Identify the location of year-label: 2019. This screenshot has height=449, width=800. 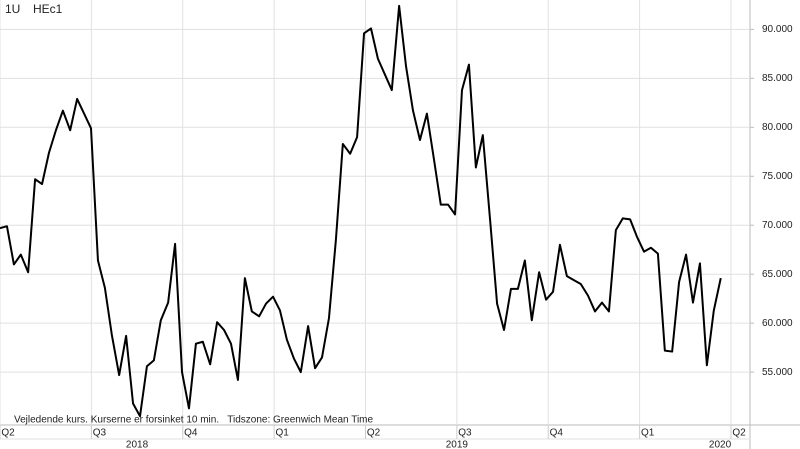
(457, 444).